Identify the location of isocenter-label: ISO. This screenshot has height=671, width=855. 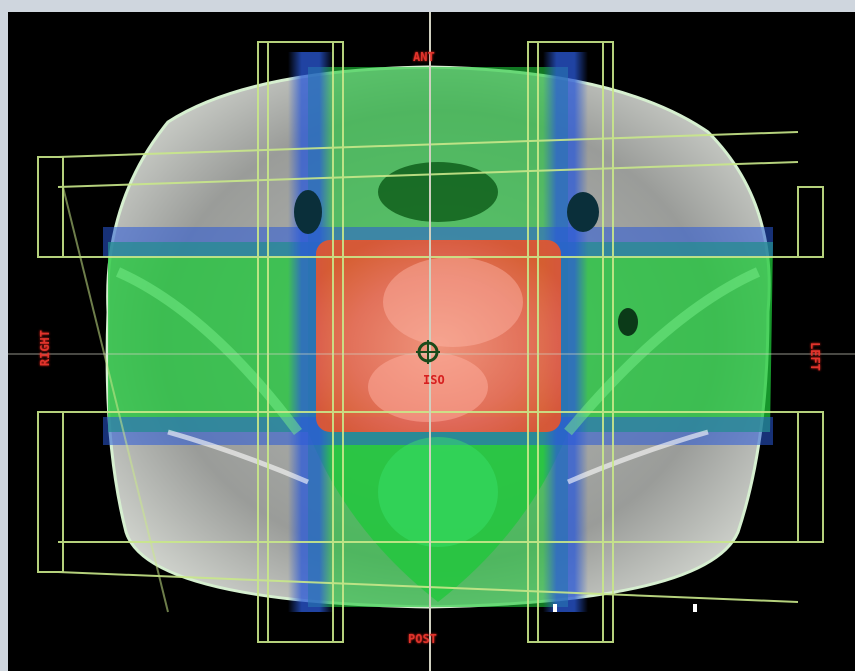
(434, 380).